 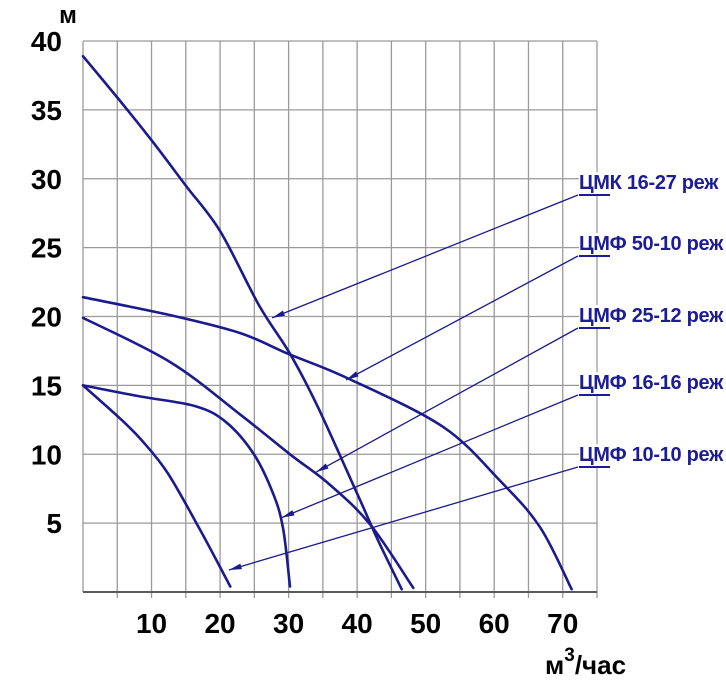 What do you see at coordinates (46, 179) in the screenshot?
I see `y-tick-label: 30` at bounding box center [46, 179].